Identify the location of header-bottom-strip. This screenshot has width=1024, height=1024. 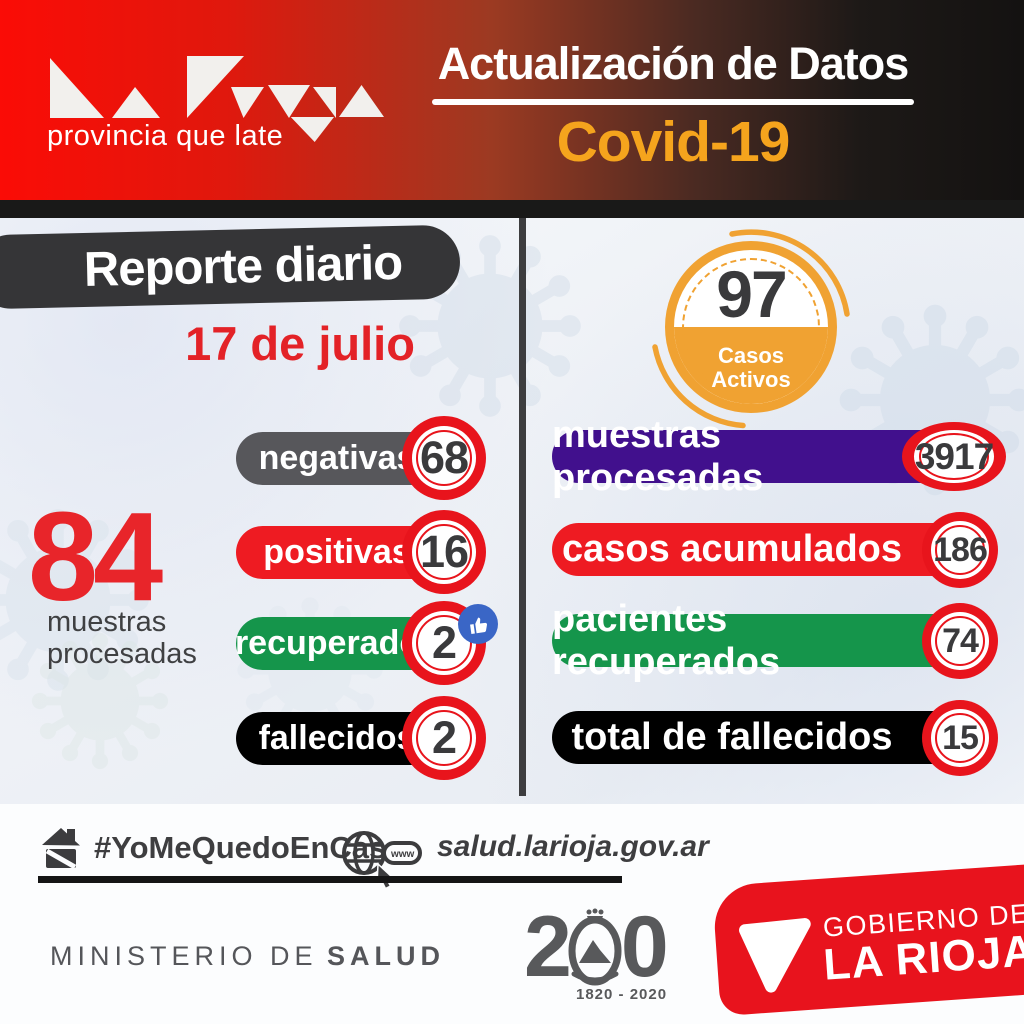
(512, 209).